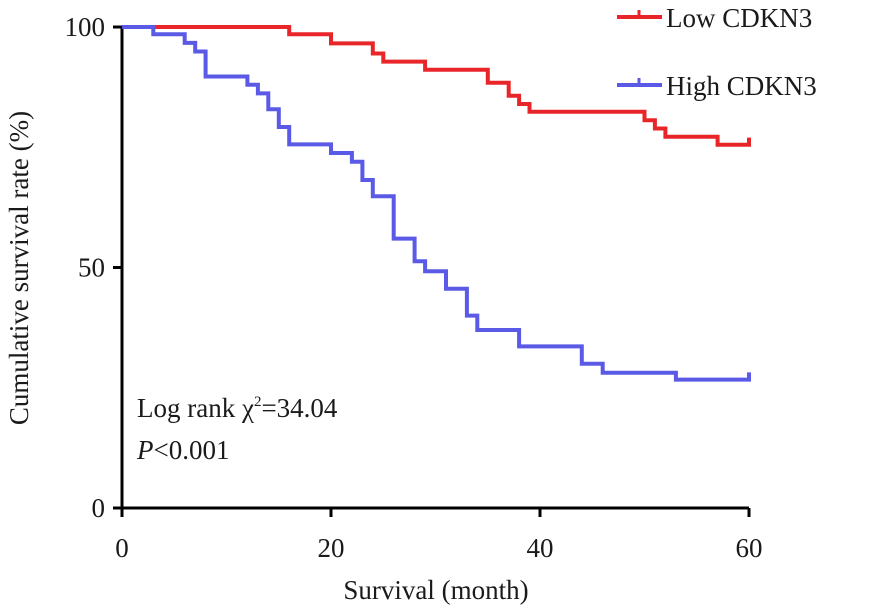  Describe the element at coordinates (195, 408) in the screenshot. I see `log-rank-prefix: Log rank χ` at that location.